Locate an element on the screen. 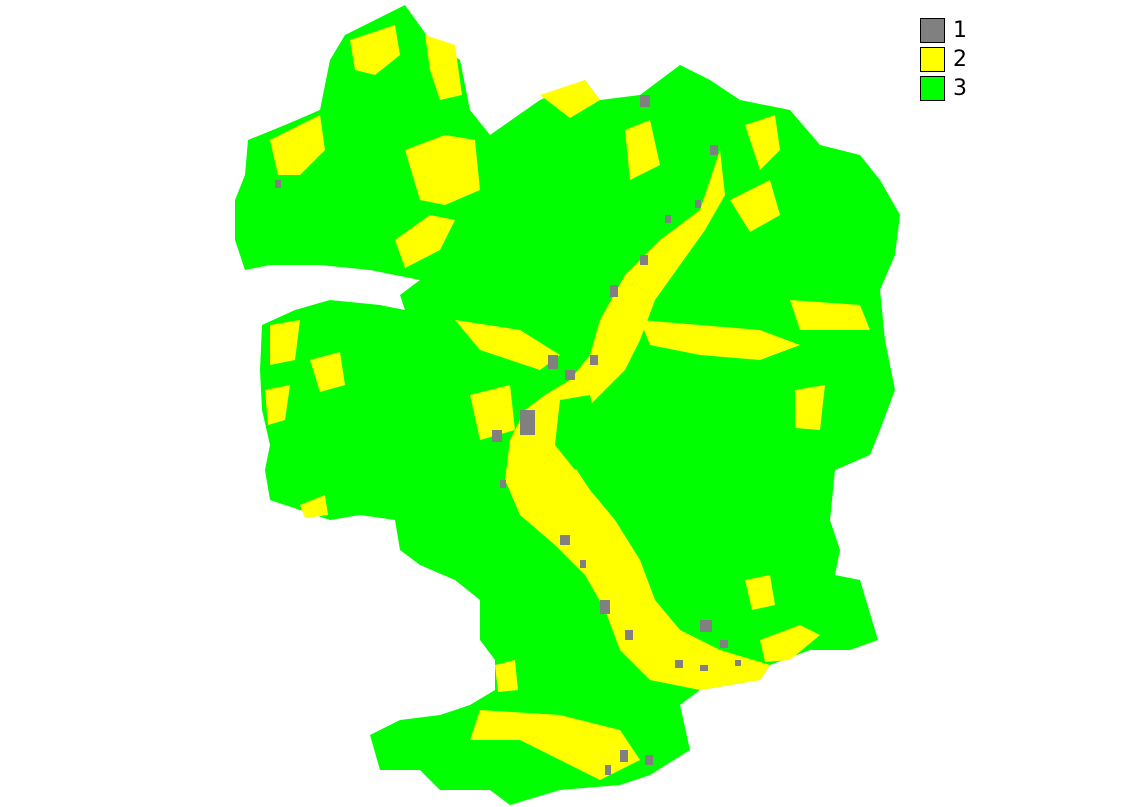 Image resolution: width=1132 pixels, height=807 pixels. legend-item-2: 2 is located at coordinates (950, 59).